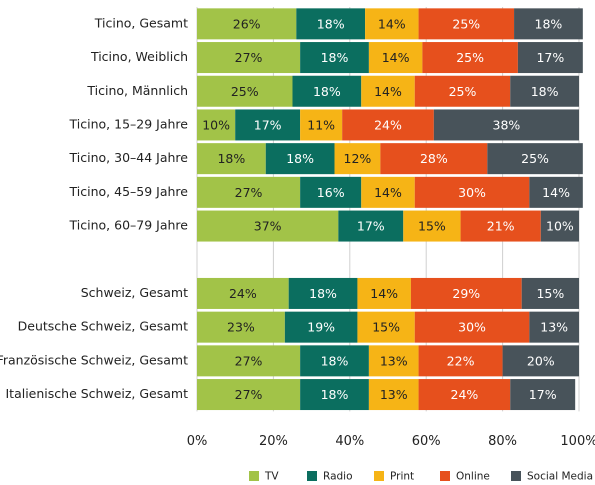 Image resolution: width=595 pixels, height=485 pixels. I want to click on value-label: 19%, so click(321, 327).